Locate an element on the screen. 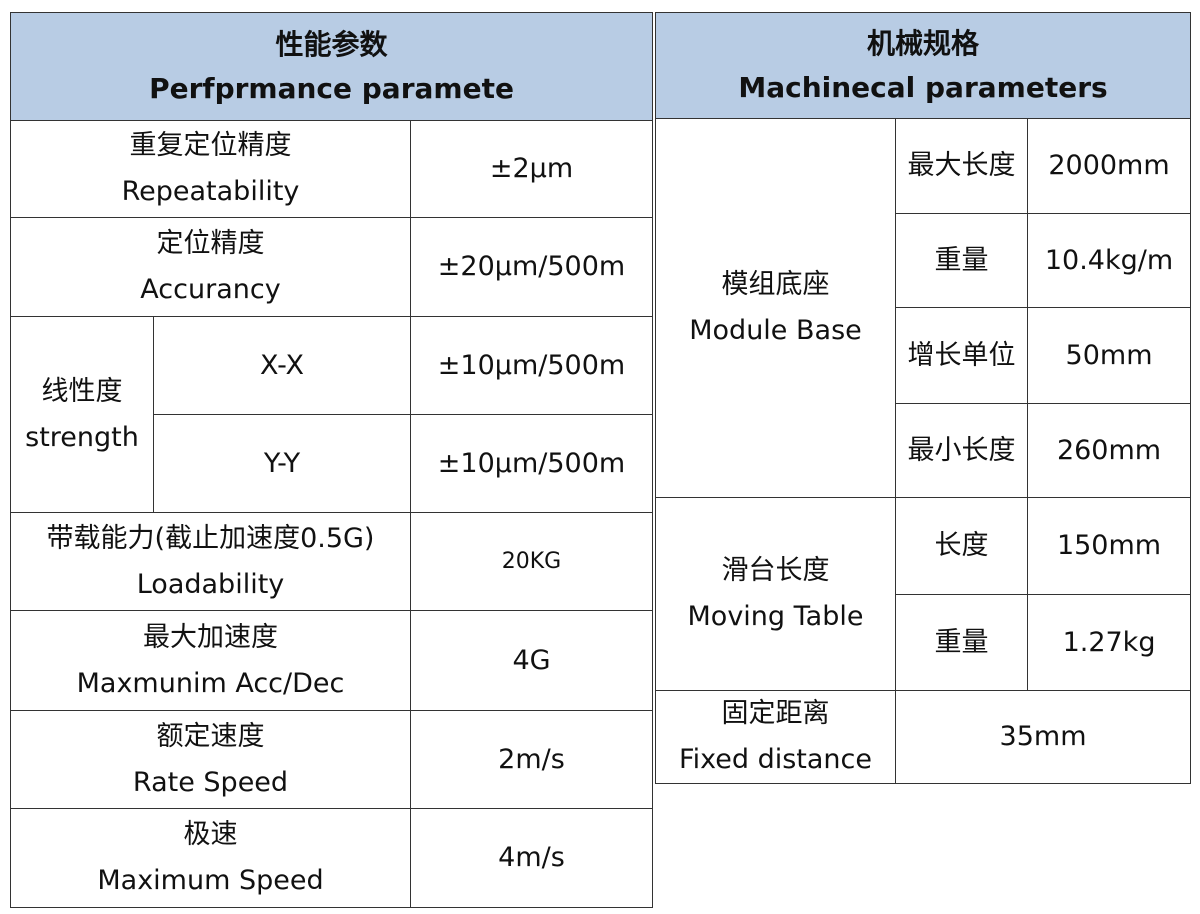  table-row: 增长单位 50mm is located at coordinates (924, 355).